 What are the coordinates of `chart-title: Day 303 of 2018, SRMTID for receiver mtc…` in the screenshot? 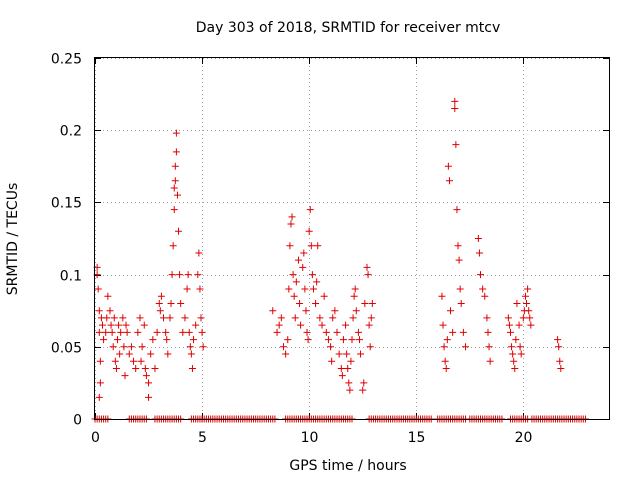 It's located at (348, 28).